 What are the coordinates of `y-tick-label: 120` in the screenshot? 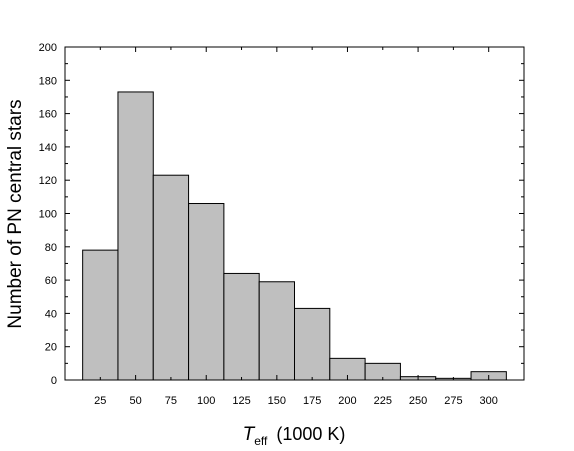 It's located at (48, 181).